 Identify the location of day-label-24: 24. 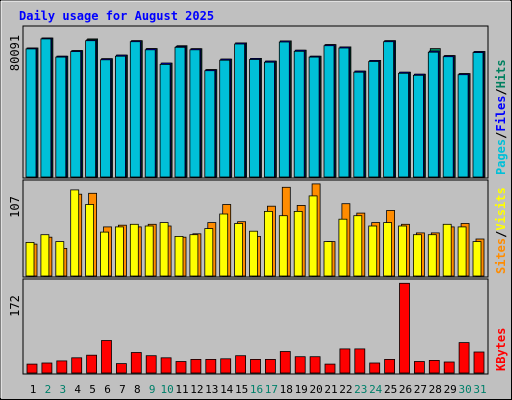
(376, 389).